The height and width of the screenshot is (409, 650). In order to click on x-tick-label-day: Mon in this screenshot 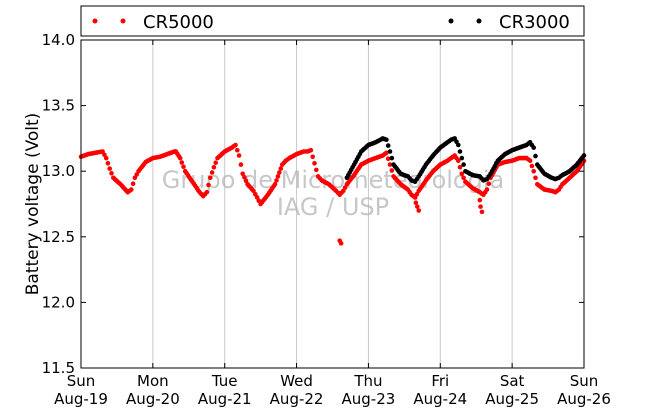, I will do `click(153, 381)`.